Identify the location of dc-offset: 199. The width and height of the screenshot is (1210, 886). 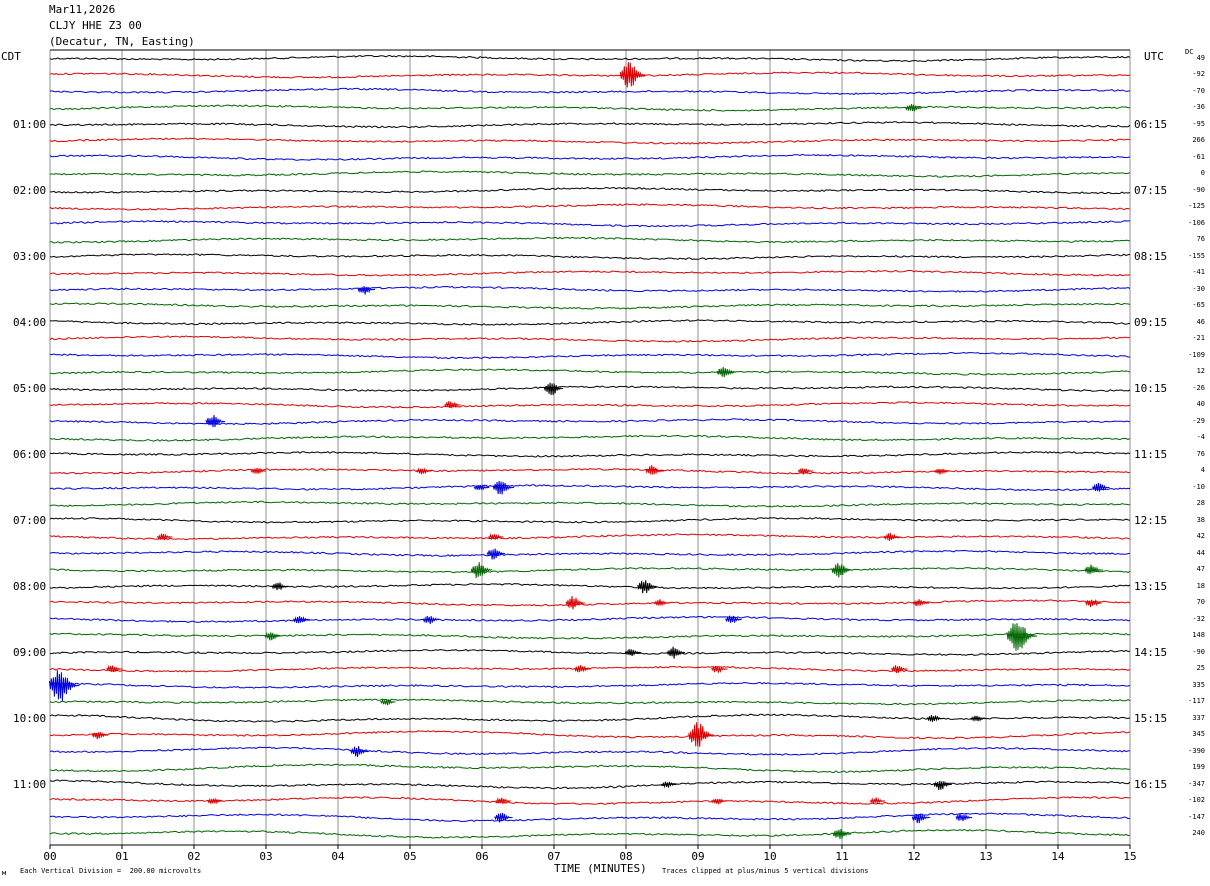
(1198, 767).